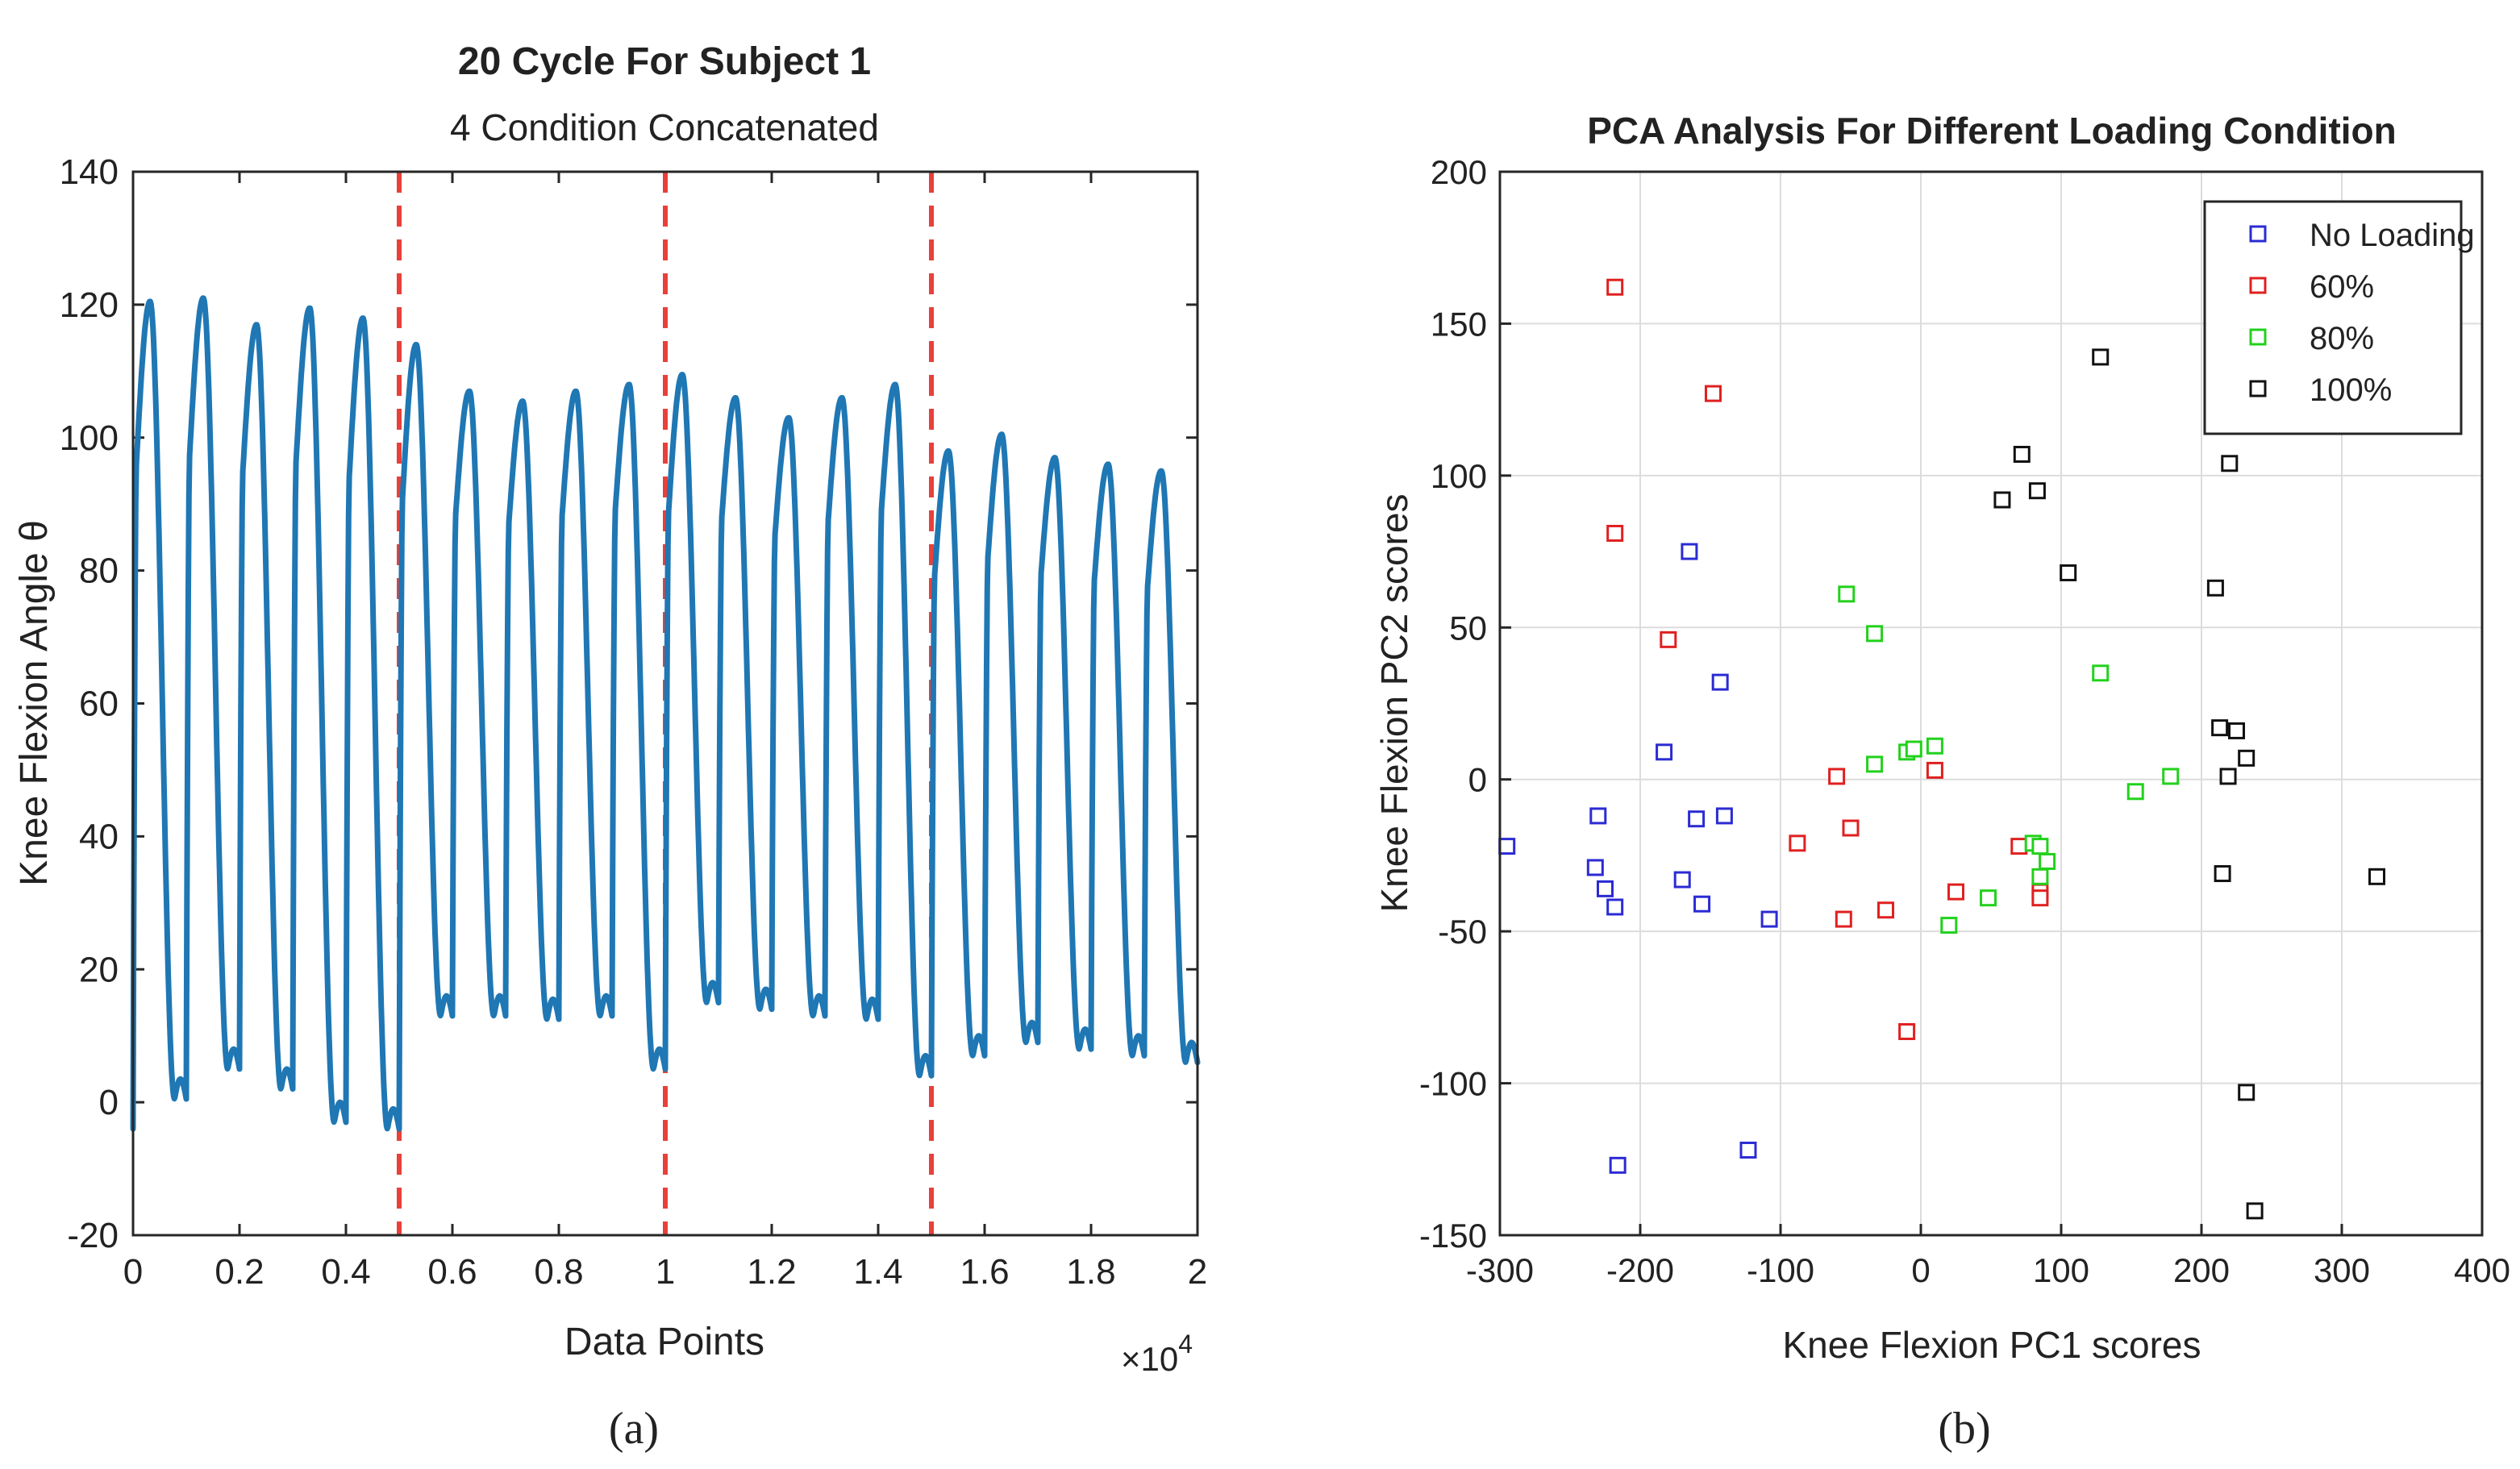 This screenshot has width=2520, height=1469. Describe the element at coordinates (1394, 702) in the screenshot. I see `chart-b-y-axis-label: Knee Flexion PC2 scores` at that location.